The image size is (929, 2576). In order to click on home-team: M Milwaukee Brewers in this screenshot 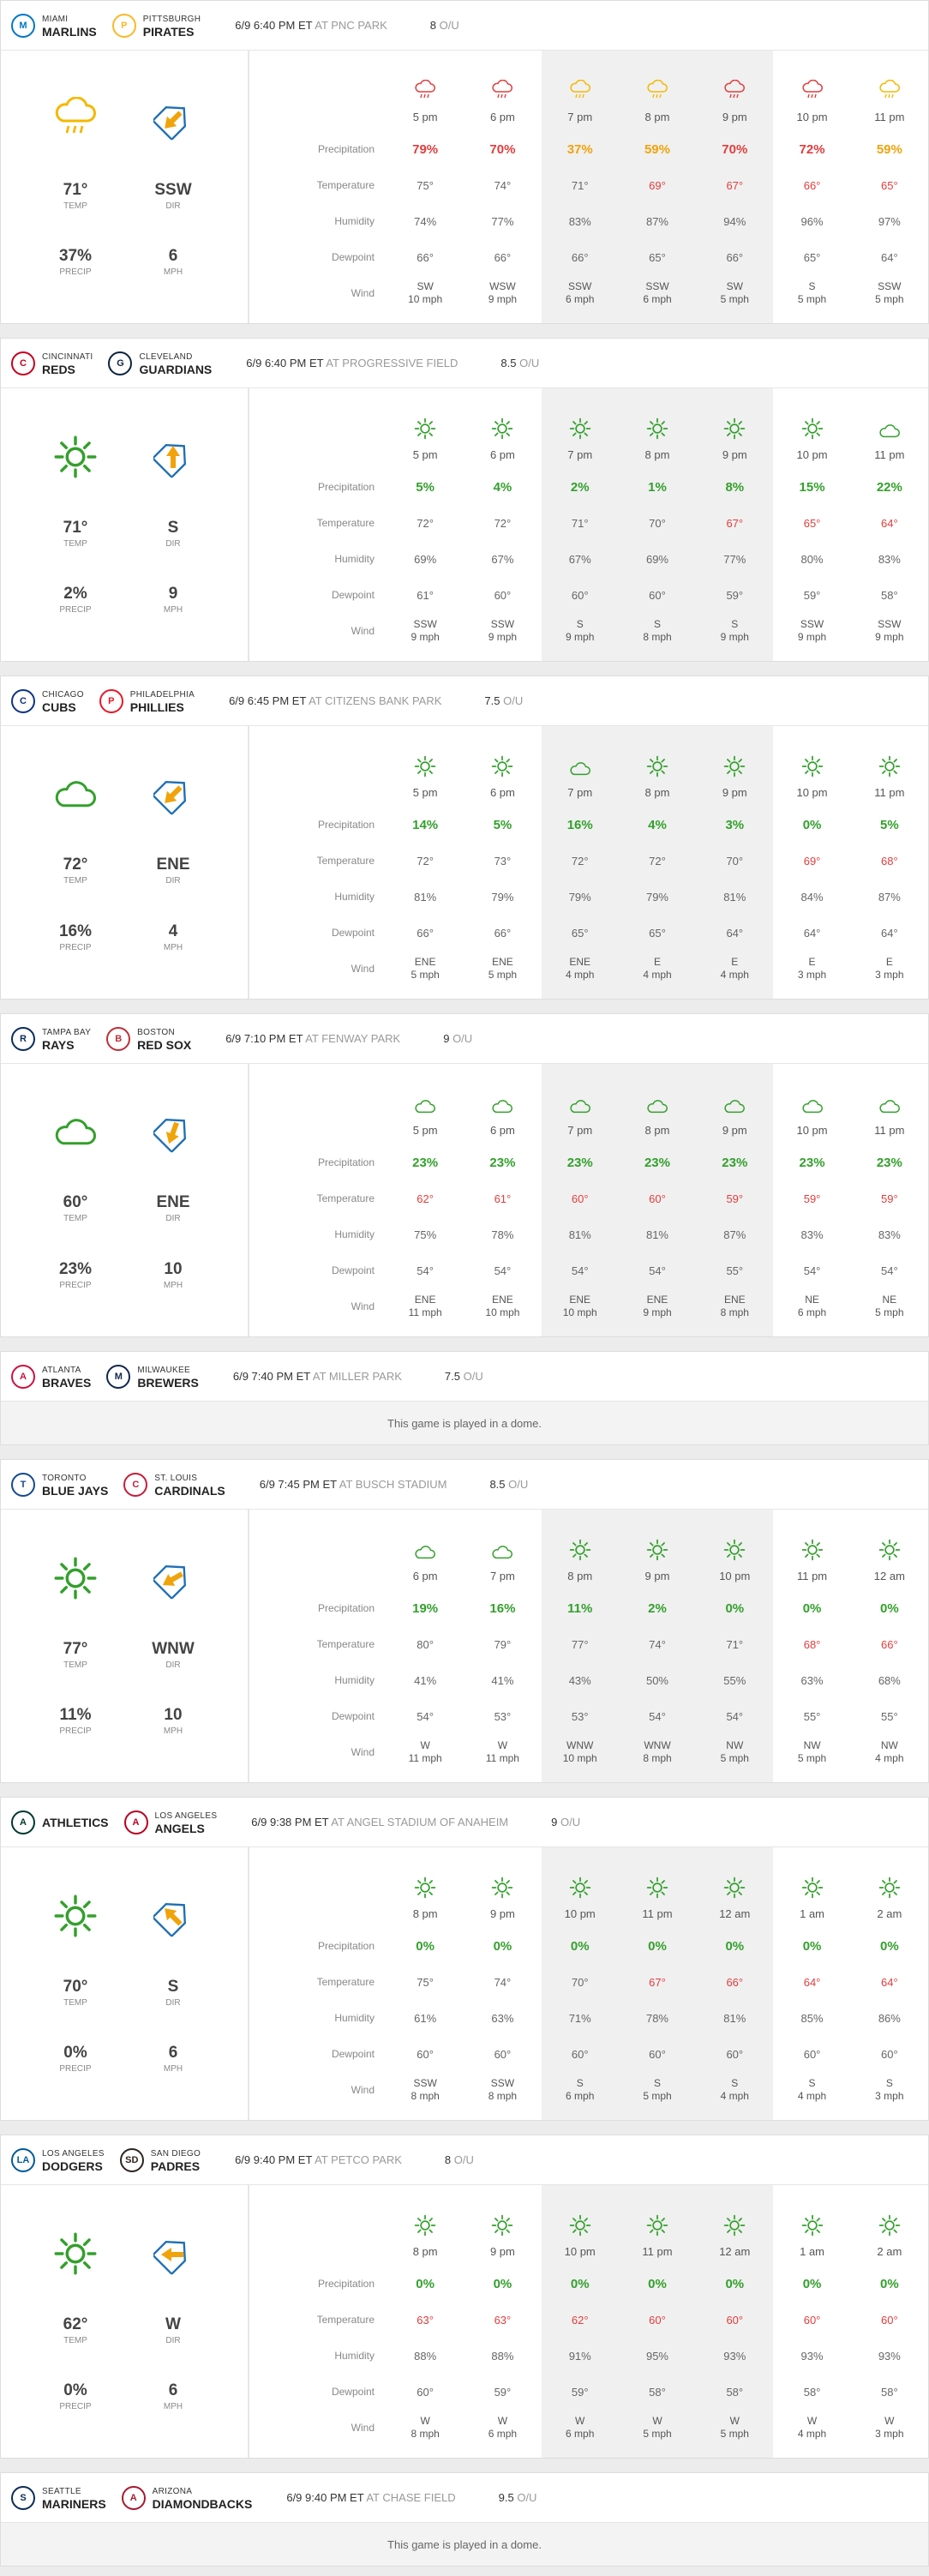, I will do `click(152, 1376)`.